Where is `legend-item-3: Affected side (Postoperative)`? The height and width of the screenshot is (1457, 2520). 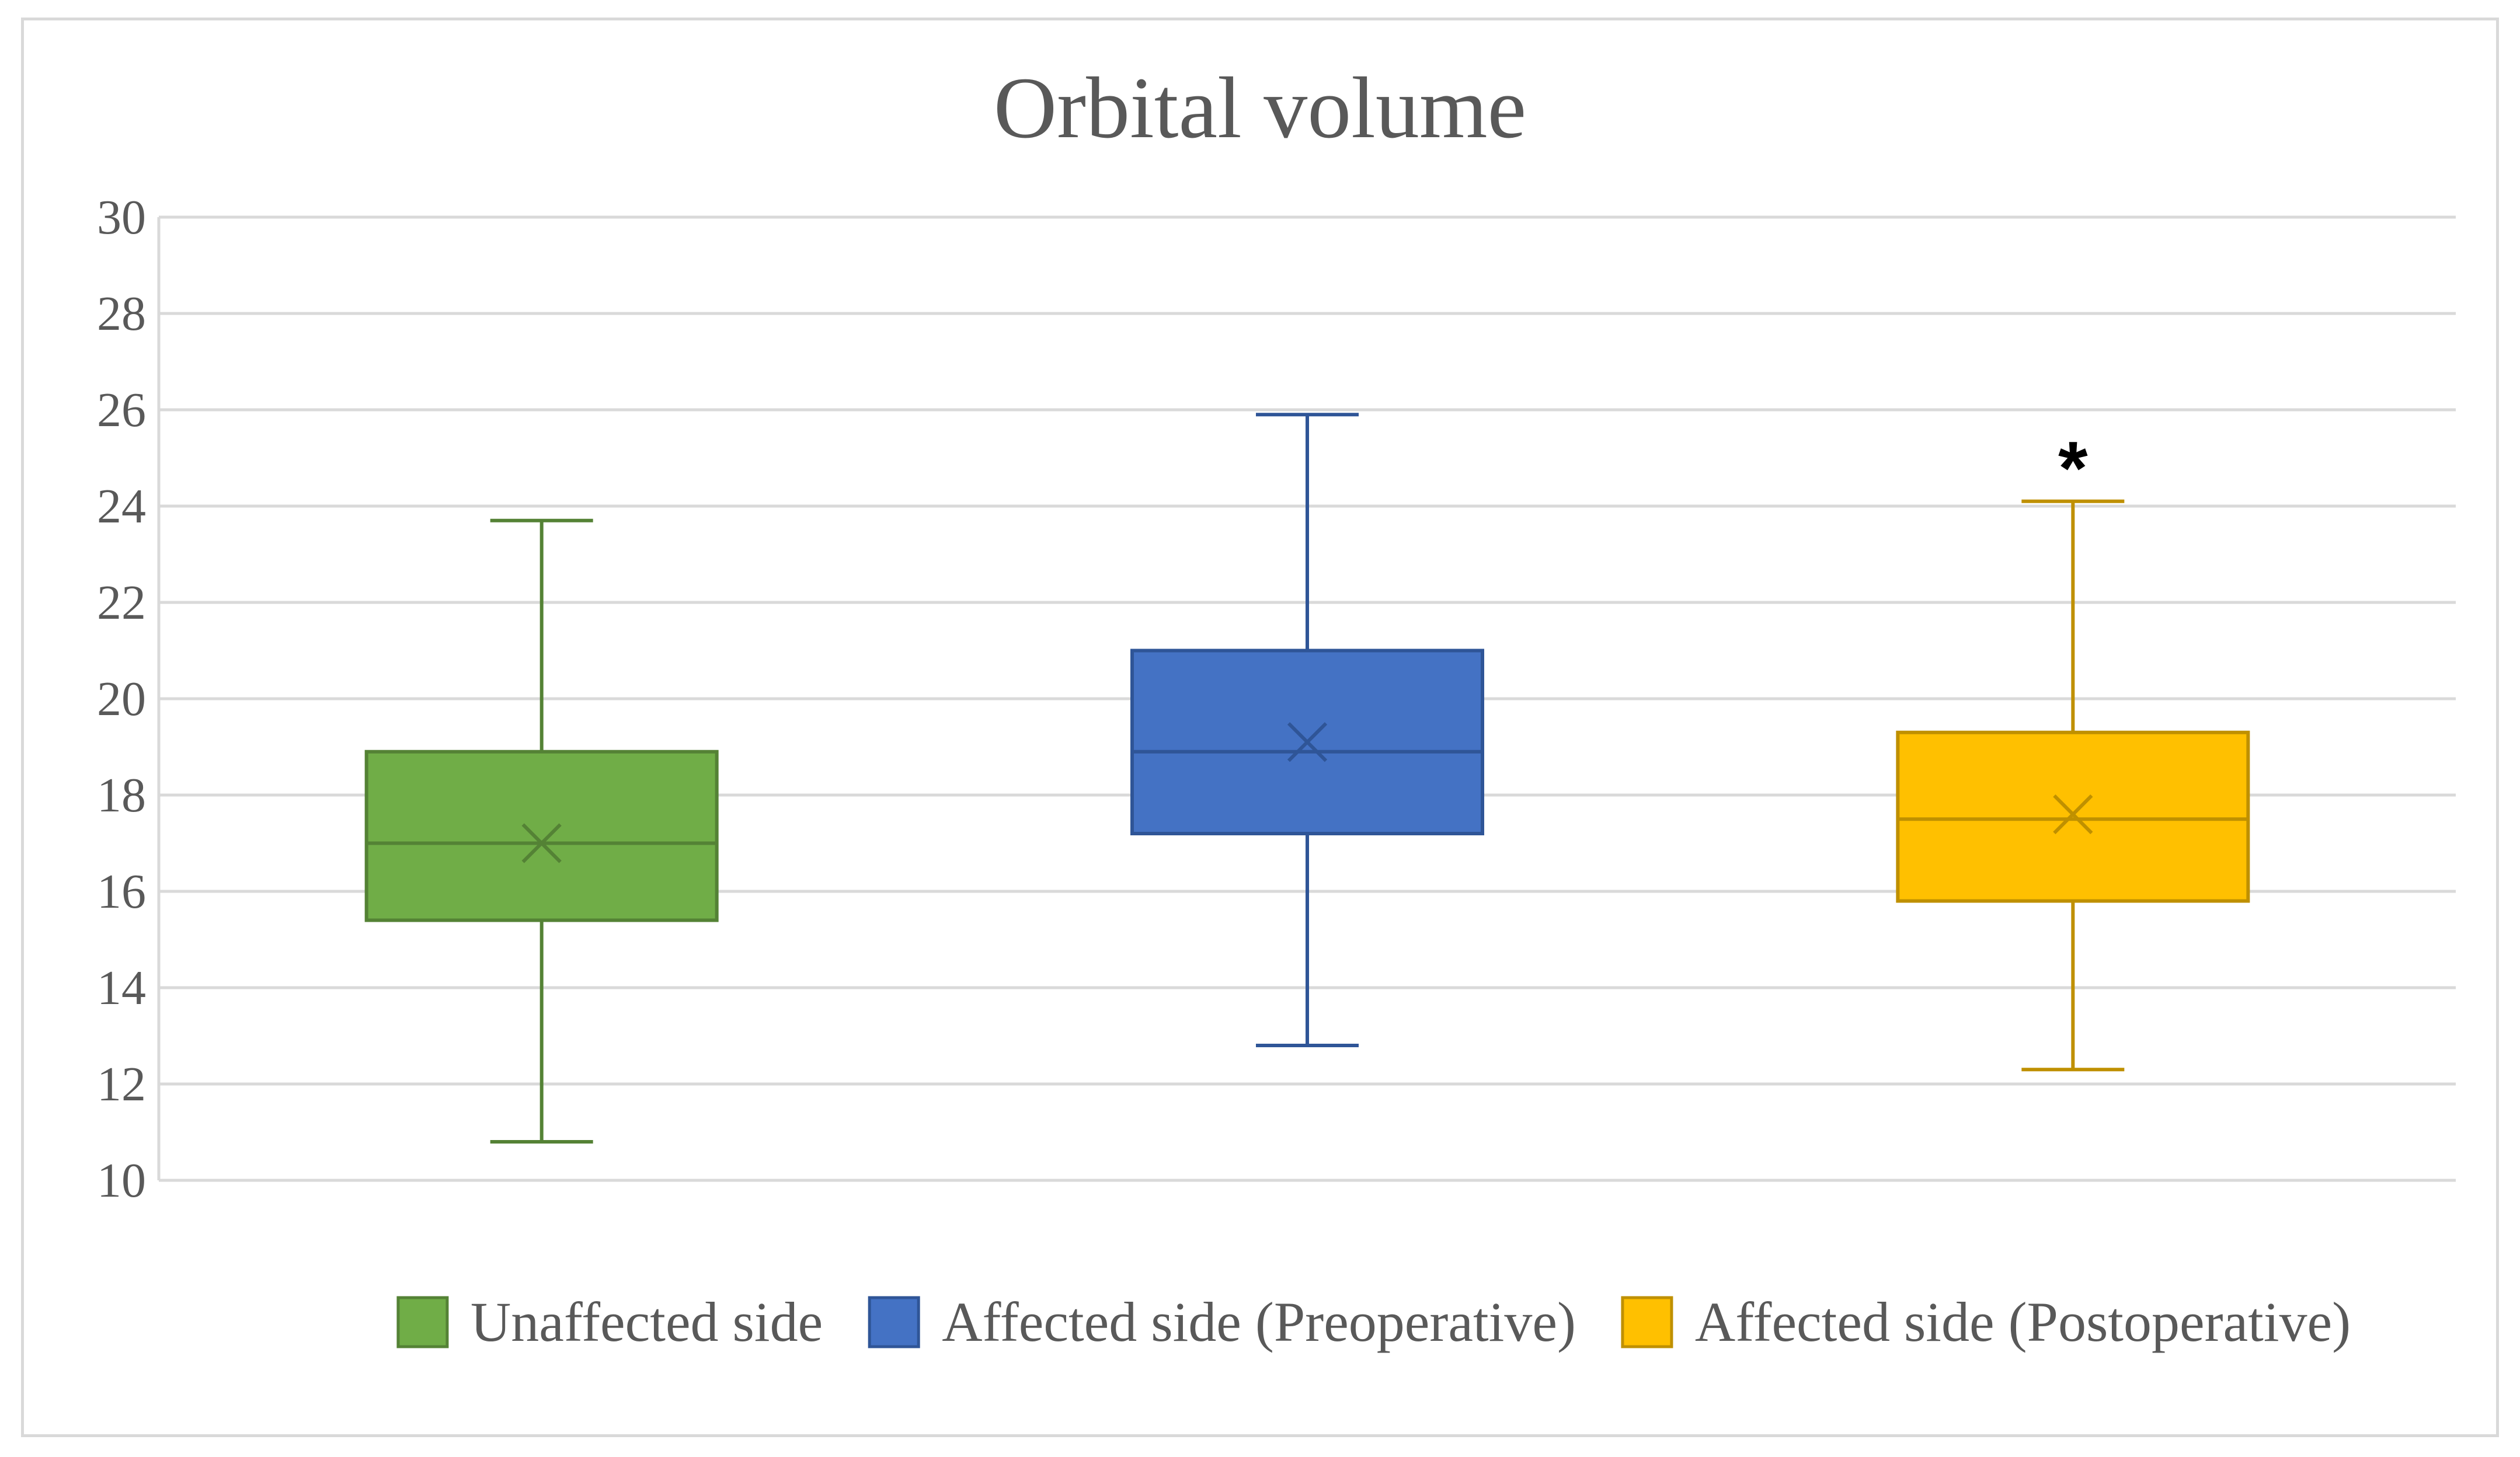 legend-item-3: Affected side (Postoperative) is located at coordinates (1986, 1322).